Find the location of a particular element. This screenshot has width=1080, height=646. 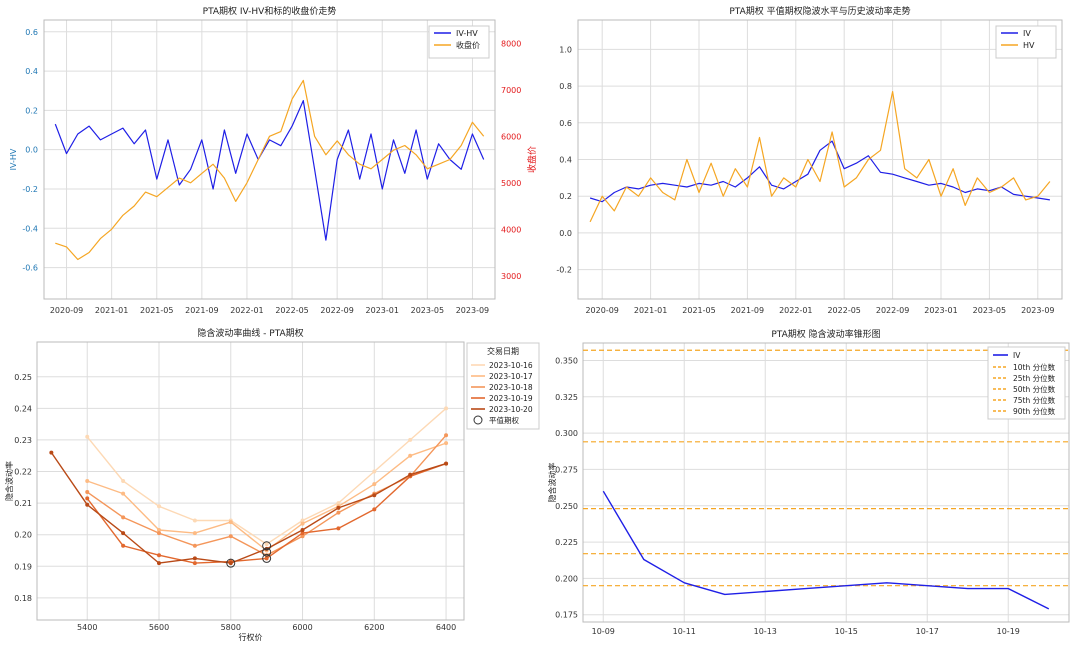

c2-x-tick-label: 2023-05 is located at coordinates (989, 310).